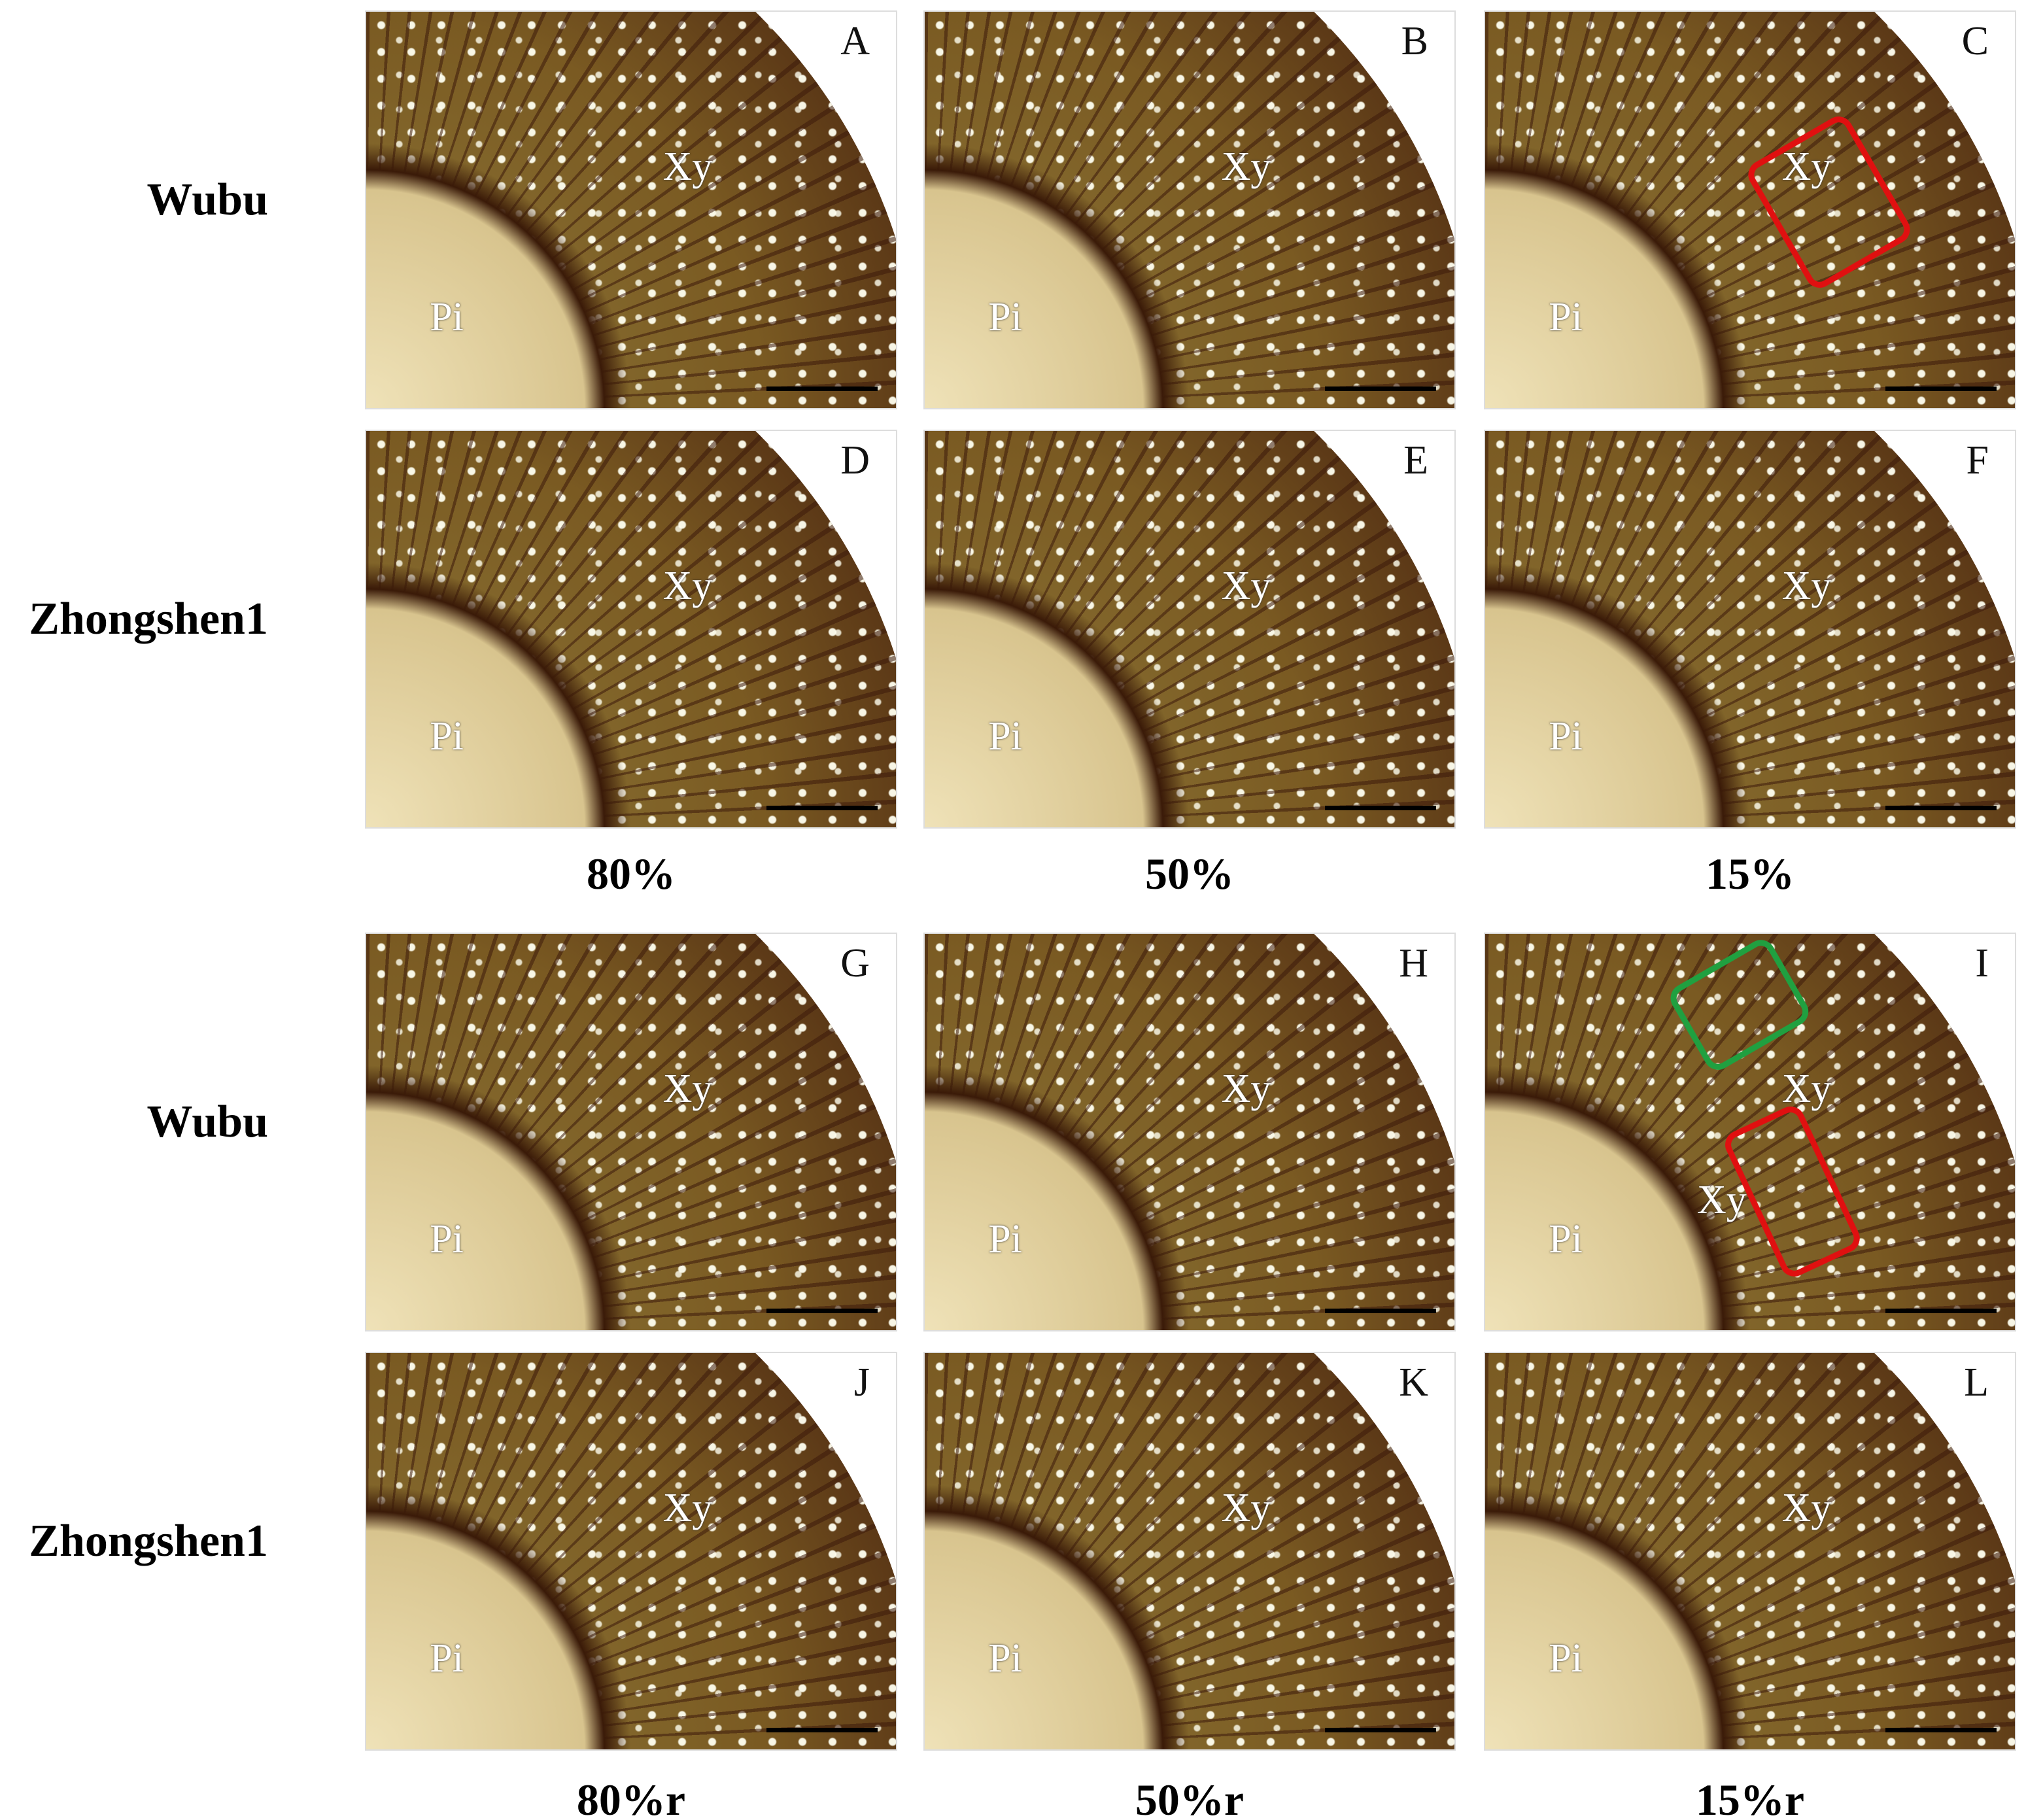  What do you see at coordinates (1414, 41) in the screenshot?
I see `panel-letter: B` at bounding box center [1414, 41].